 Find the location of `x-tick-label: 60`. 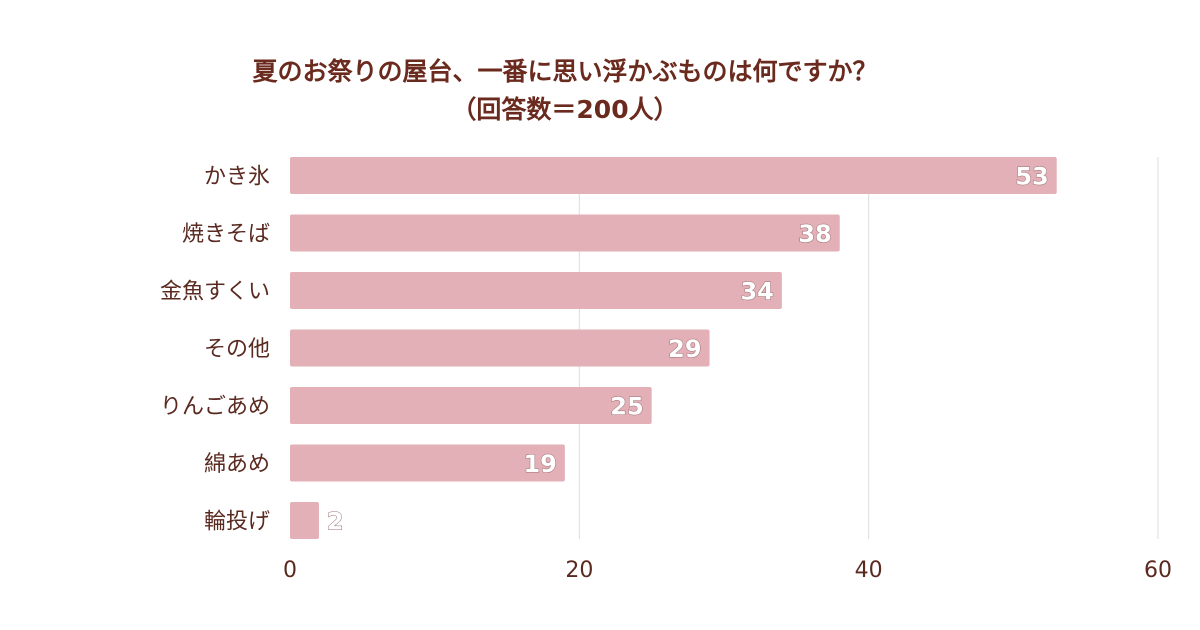

x-tick-label: 60 is located at coordinates (1158, 570).